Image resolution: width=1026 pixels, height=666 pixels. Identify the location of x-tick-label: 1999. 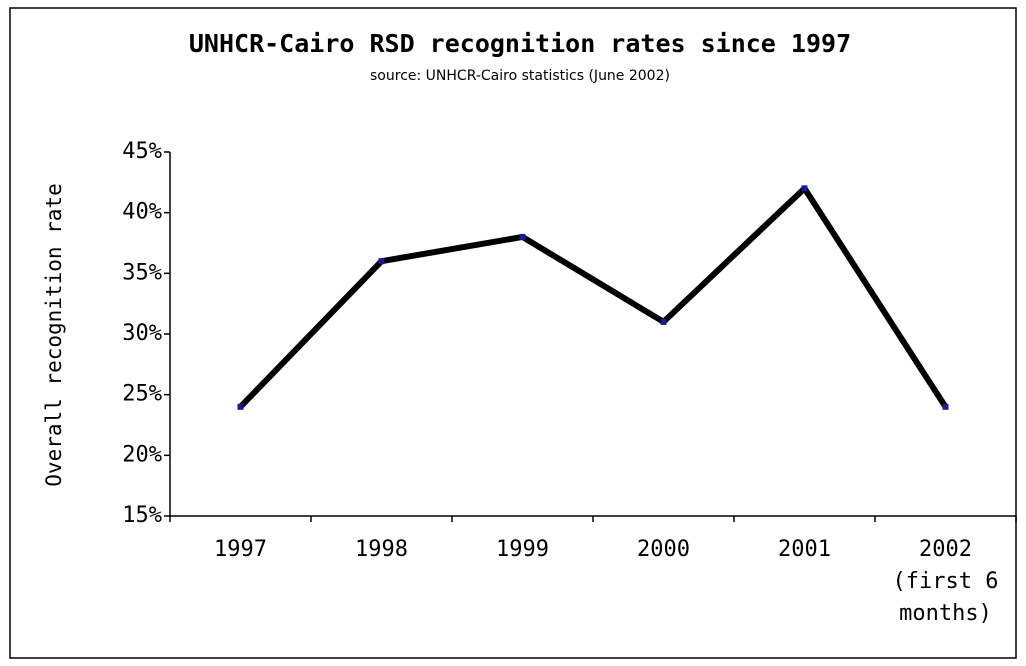
(522, 549).